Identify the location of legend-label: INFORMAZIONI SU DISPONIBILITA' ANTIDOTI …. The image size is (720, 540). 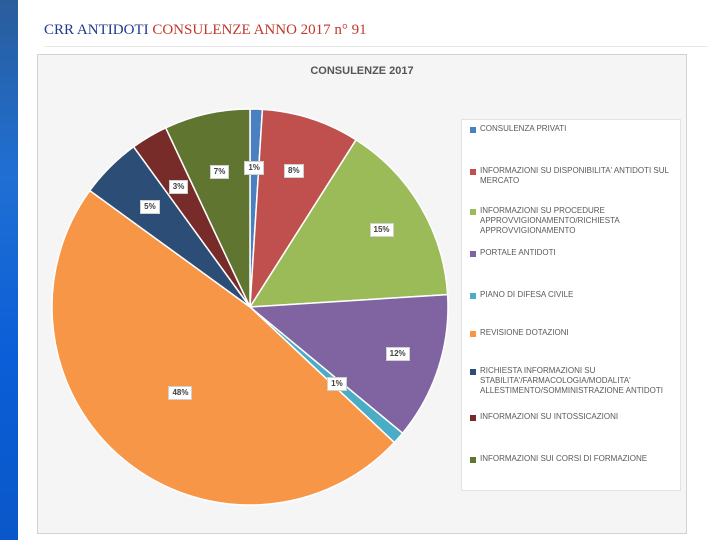
(574, 175).